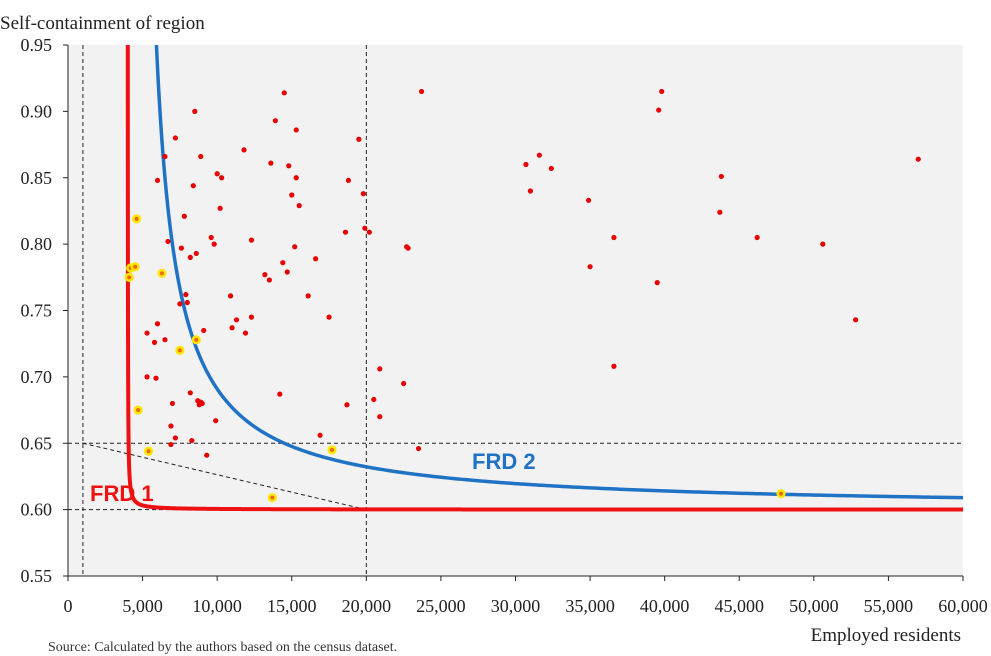 Image resolution: width=991 pixels, height=656 pixels. I want to click on y-tick-label: 0.95, so click(37, 45).